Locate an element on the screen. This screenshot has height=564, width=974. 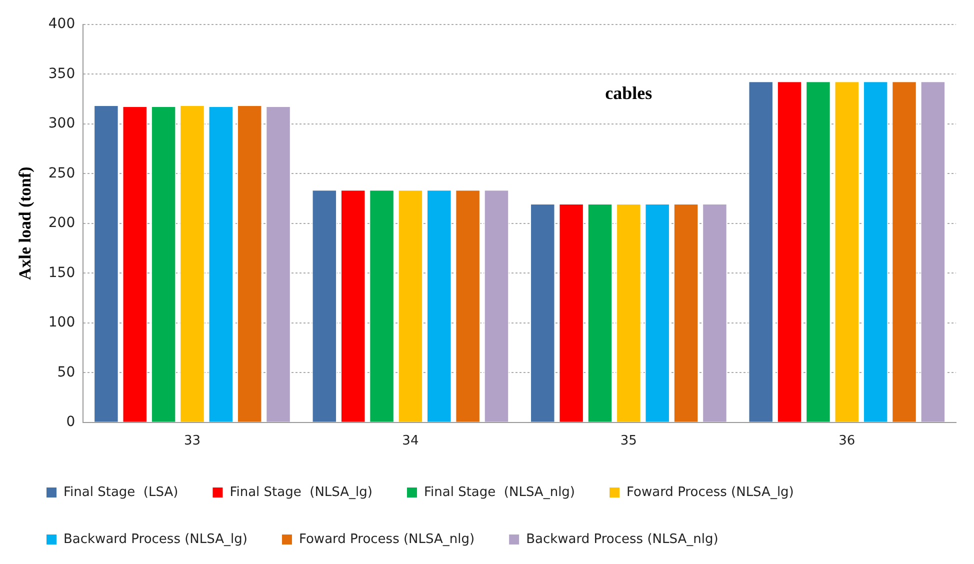
legend-label: Backward Process (NLSA_nlg) is located at coordinates (622, 539).